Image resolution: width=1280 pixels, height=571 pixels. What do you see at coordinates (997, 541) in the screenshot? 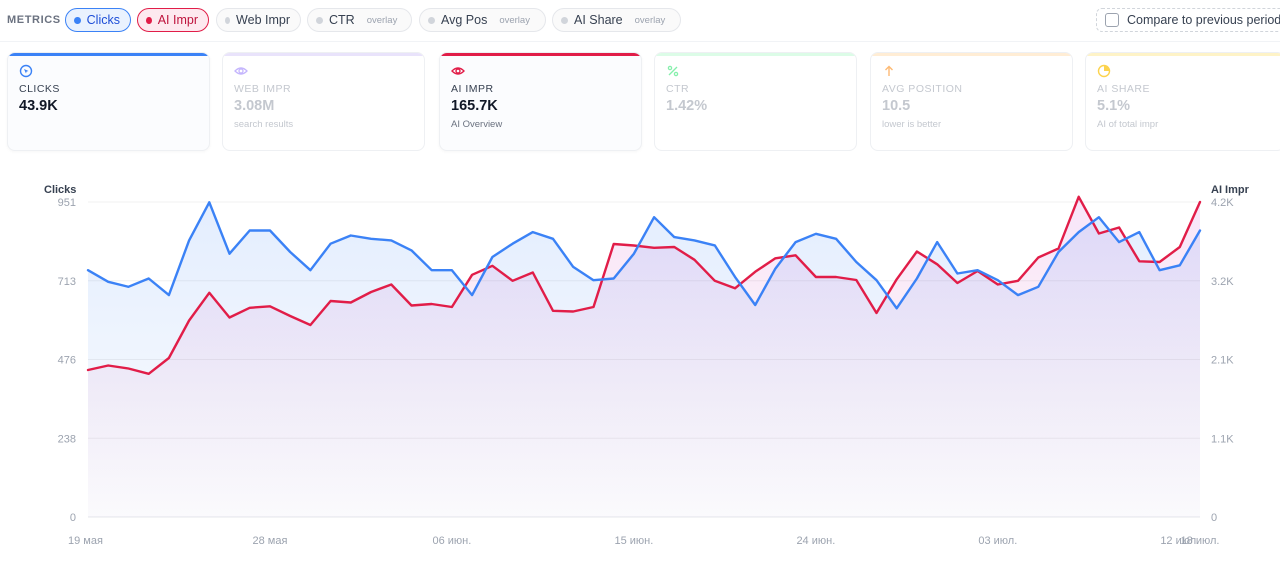
I see `x-tick-label: 03 июл.` at bounding box center [997, 541].